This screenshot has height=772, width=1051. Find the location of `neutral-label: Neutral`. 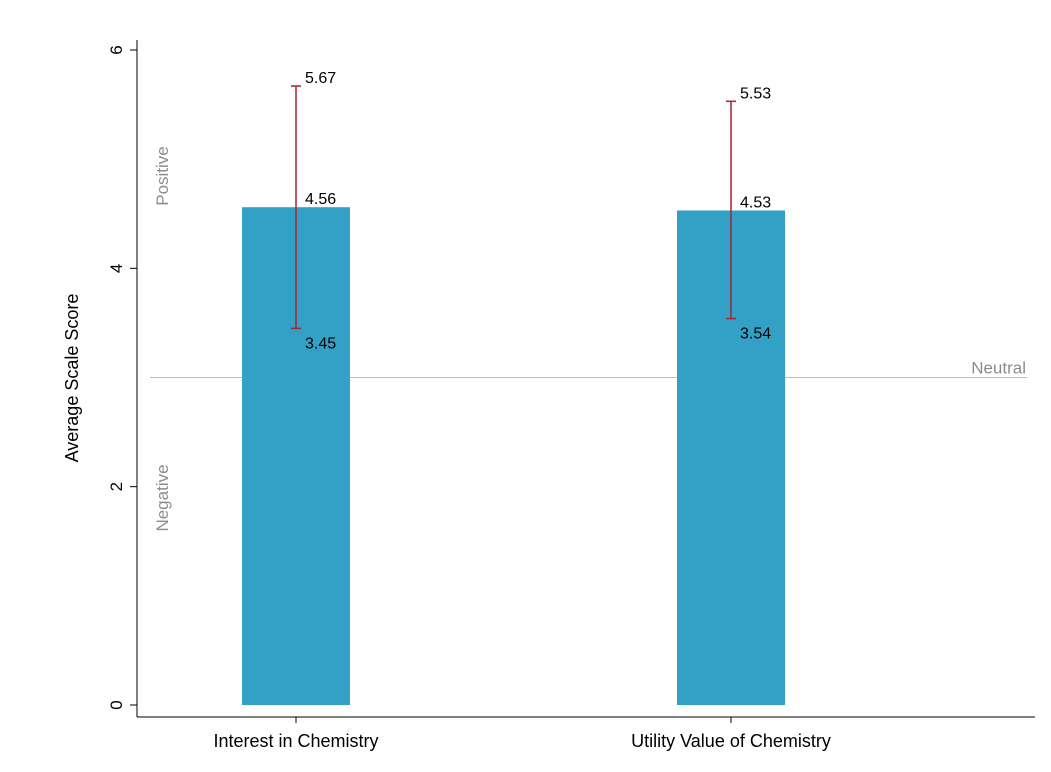

neutral-label: Neutral is located at coordinates (998, 368).